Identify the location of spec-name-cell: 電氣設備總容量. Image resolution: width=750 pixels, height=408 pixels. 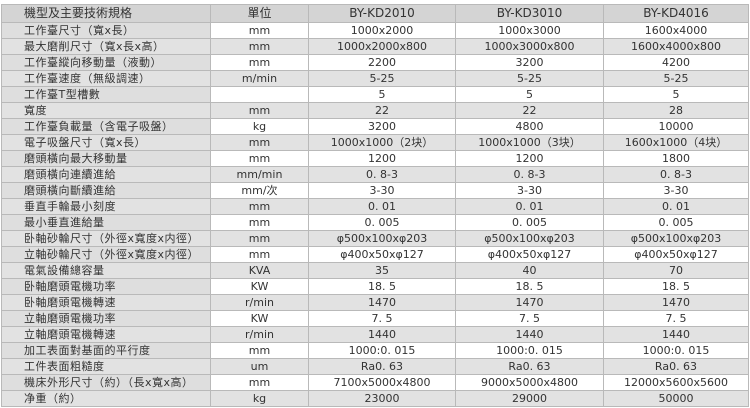
(106, 270).